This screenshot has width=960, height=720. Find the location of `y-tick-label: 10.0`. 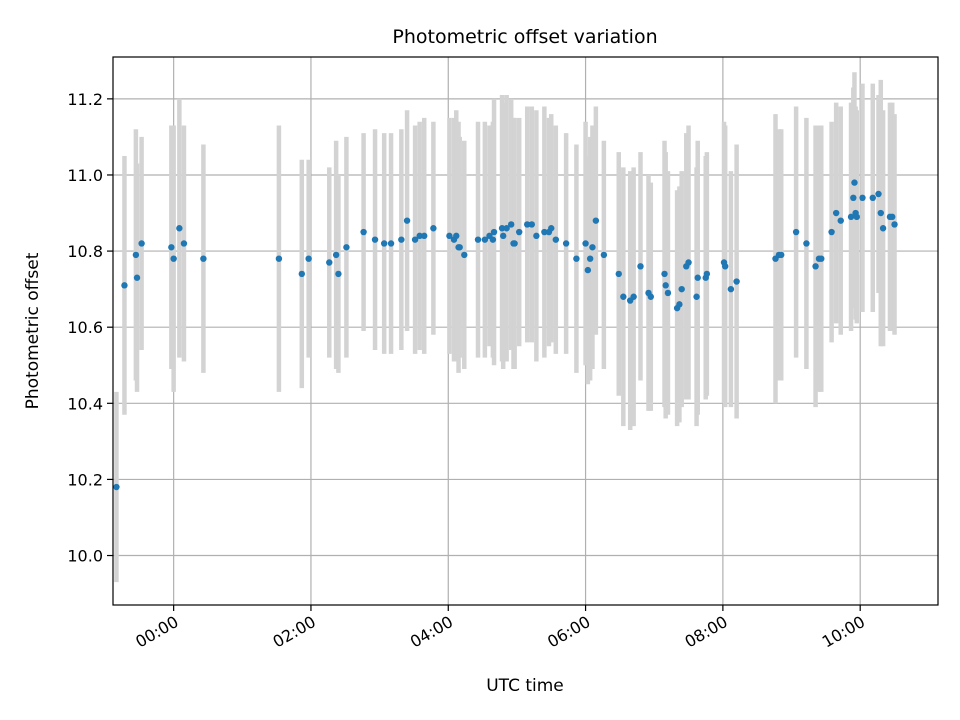

y-tick-label: 10.0 is located at coordinates (85, 556).